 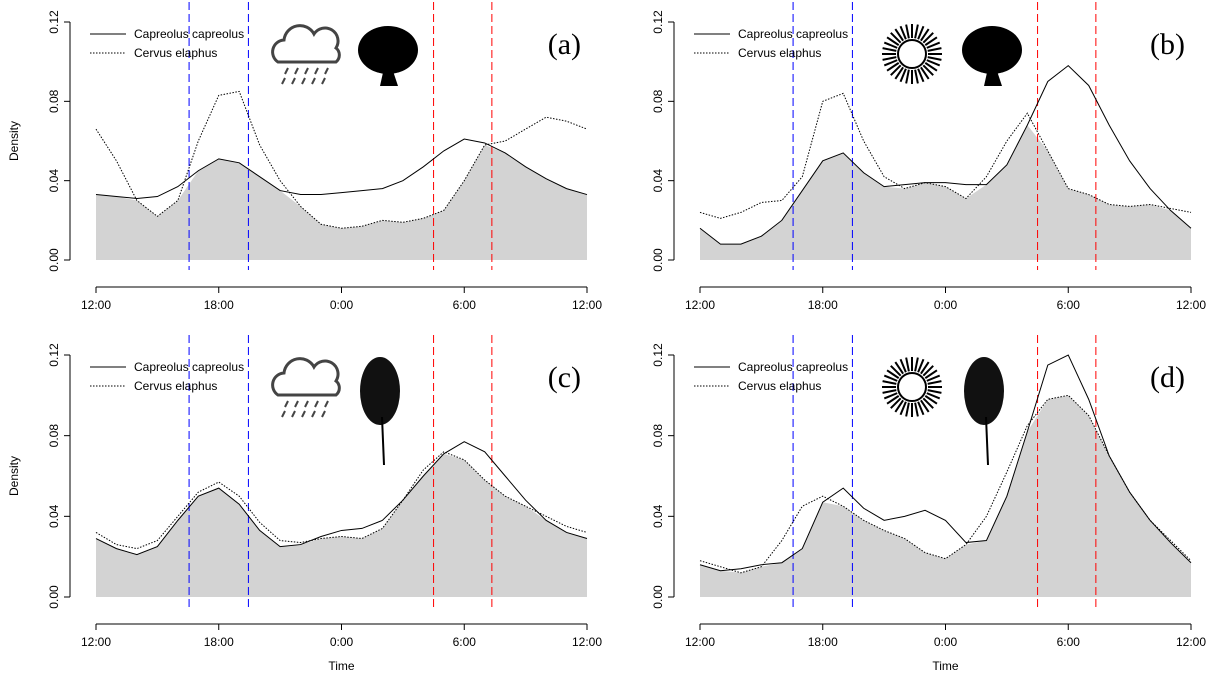 What do you see at coordinates (341, 666) in the screenshot?
I see `x-axis-label: Time` at bounding box center [341, 666].